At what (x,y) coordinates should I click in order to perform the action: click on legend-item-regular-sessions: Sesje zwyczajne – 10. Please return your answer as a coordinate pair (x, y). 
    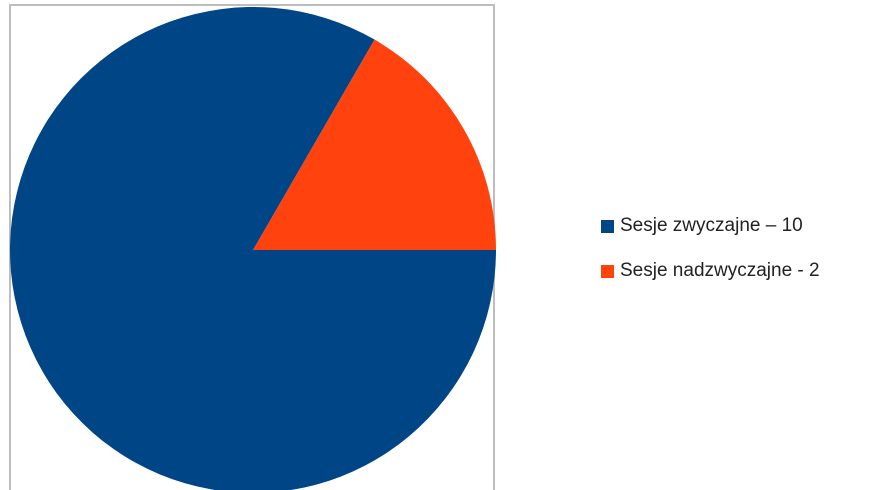
    Looking at the image, I should click on (710, 226).